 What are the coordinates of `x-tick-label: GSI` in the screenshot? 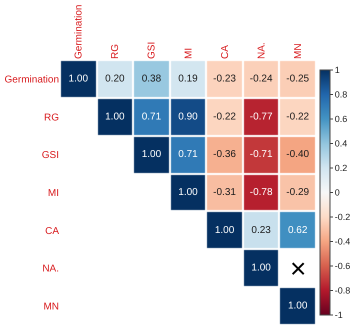 It's located at (152, 50).